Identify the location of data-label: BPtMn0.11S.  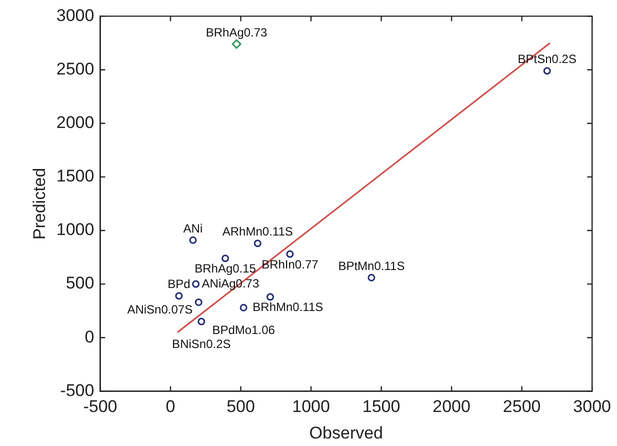
(371, 265).